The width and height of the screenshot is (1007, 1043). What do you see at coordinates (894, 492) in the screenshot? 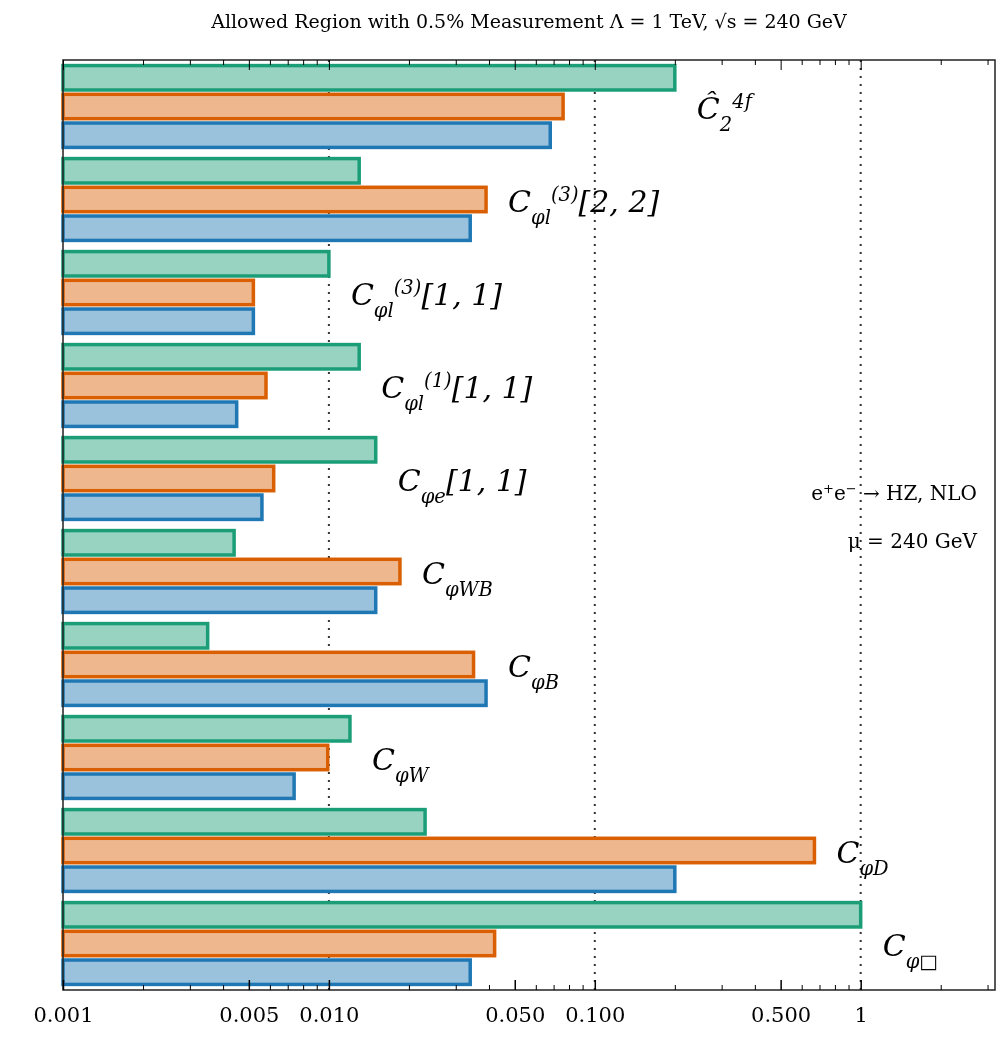
I see `annotation: e$^{+}$e$^{−}$ → HZ, NLO` at bounding box center [894, 492].